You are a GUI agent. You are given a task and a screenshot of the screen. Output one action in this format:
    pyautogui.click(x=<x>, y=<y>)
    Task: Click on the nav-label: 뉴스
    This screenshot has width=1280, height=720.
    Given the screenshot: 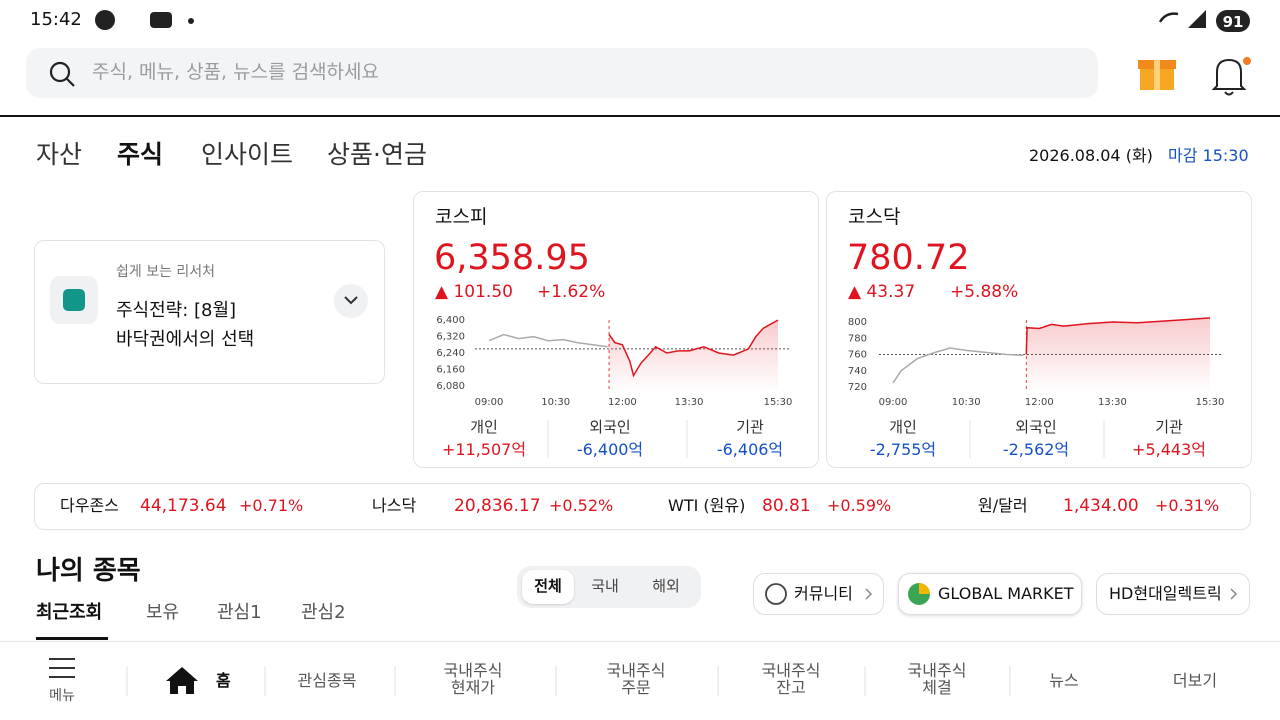 What is the action you would take?
    pyautogui.click(x=1064, y=680)
    